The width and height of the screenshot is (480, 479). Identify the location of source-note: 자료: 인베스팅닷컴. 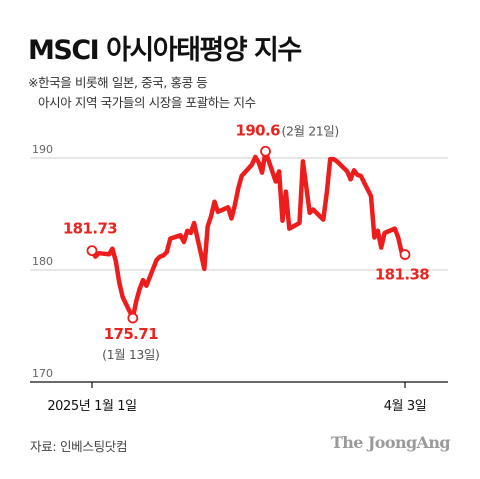
(78, 445).